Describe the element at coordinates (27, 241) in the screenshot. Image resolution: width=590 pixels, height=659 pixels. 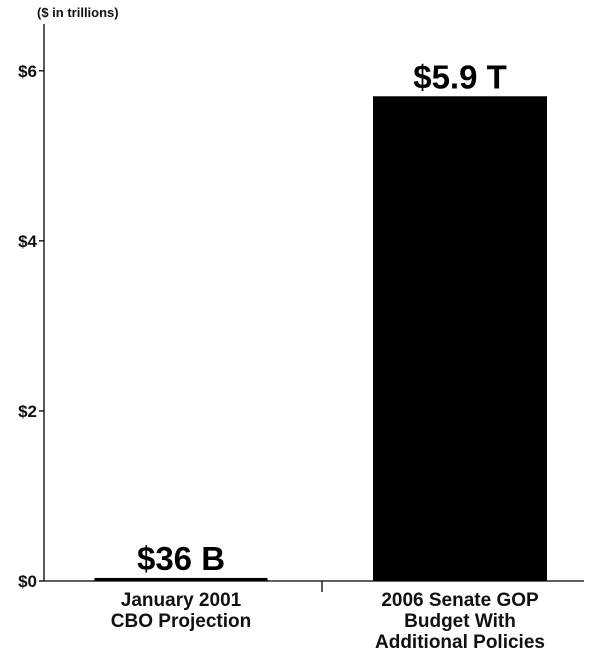
I see `y-tick-label: $4` at that location.